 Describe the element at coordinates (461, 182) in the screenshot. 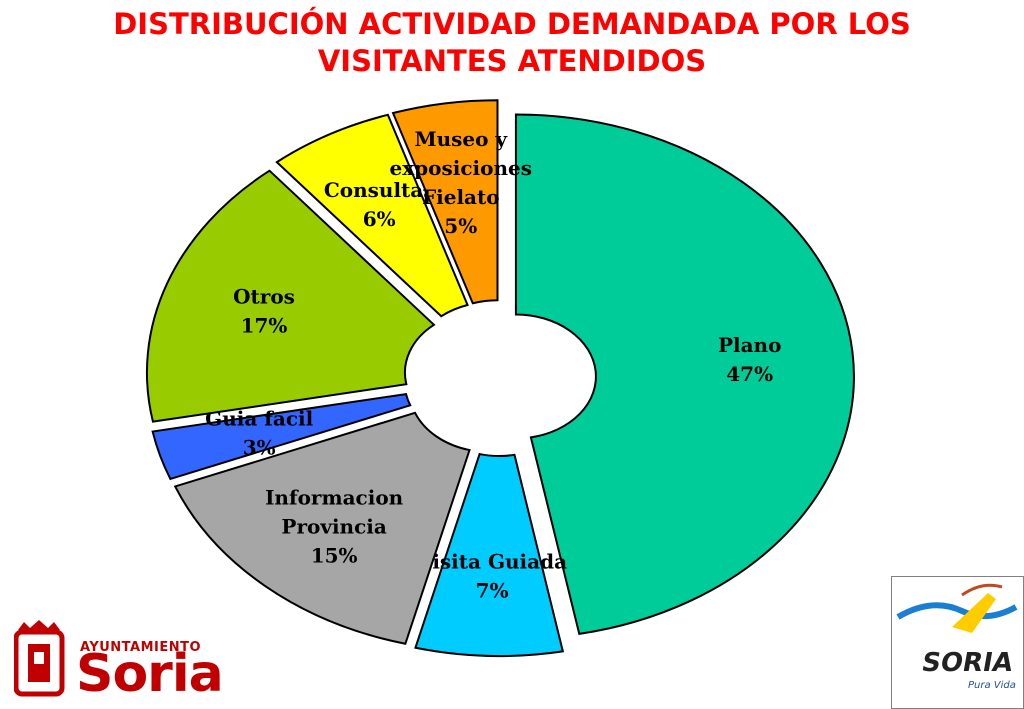

I see `slice-label-museo-y-exposiciones-fielato: Museo y exposiciones Fielato 5%` at that location.